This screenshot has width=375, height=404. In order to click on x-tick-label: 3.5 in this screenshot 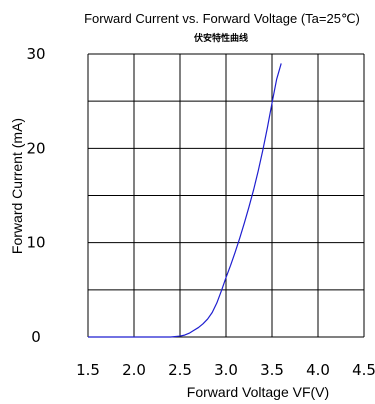, I will do `click(272, 370)`.